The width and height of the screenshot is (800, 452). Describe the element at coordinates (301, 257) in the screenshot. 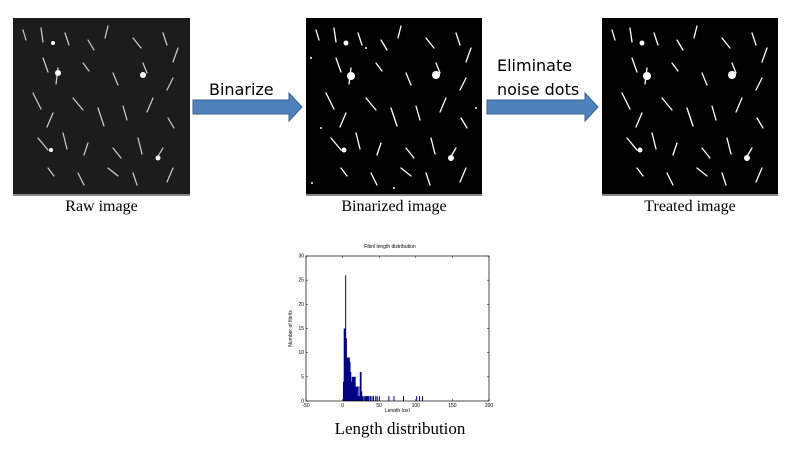

I see `svg-text: 30` at that location.